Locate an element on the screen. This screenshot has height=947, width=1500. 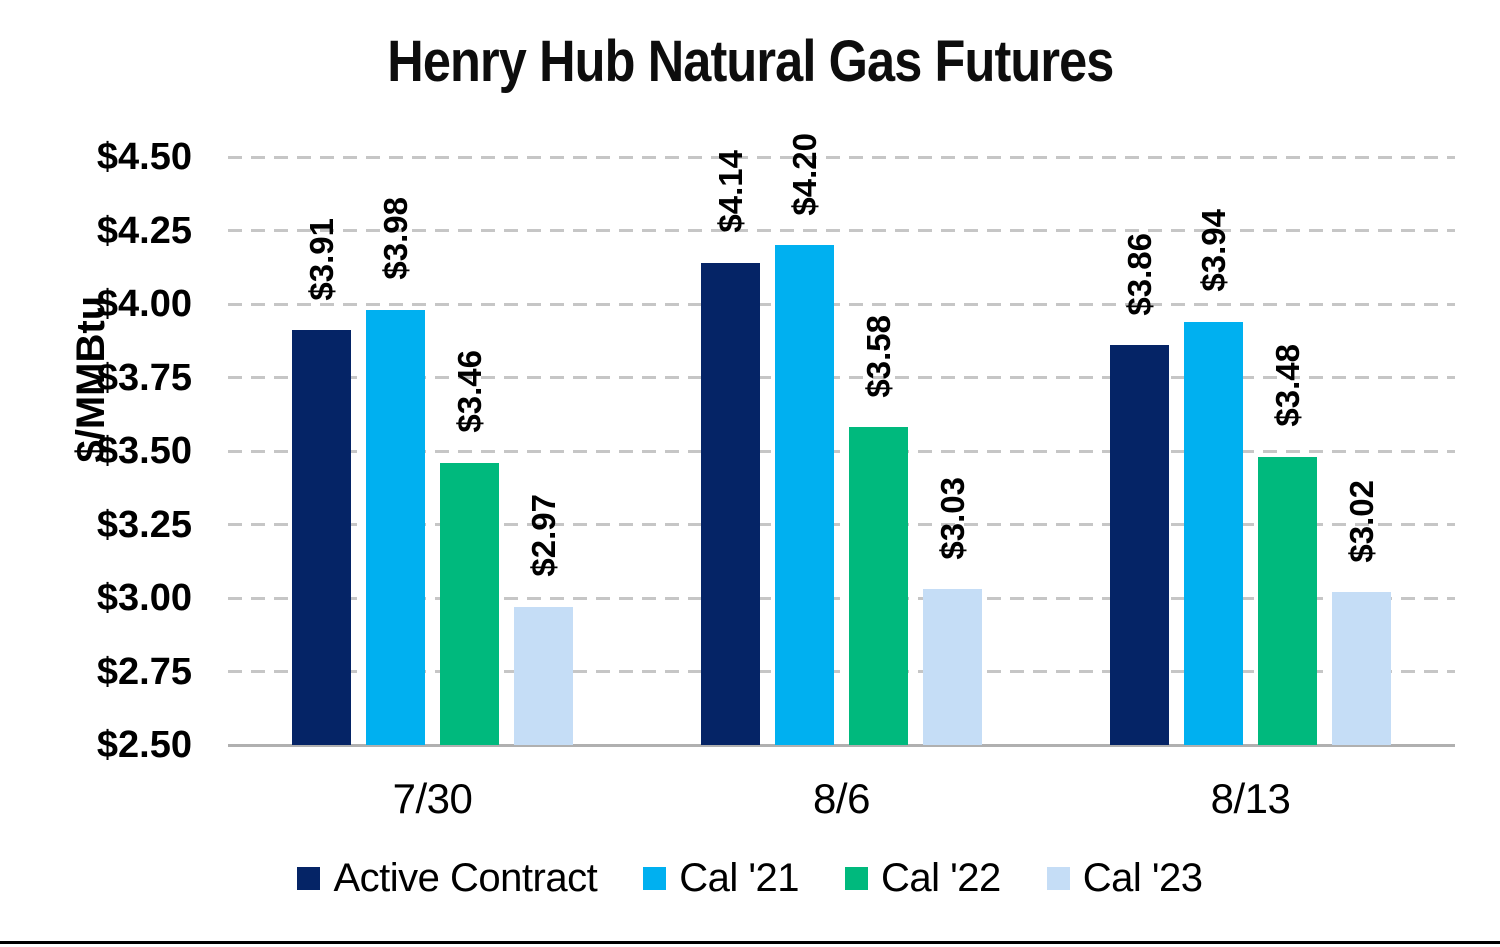
bar-value-label: $4.14 is located at coordinates (730, 191).